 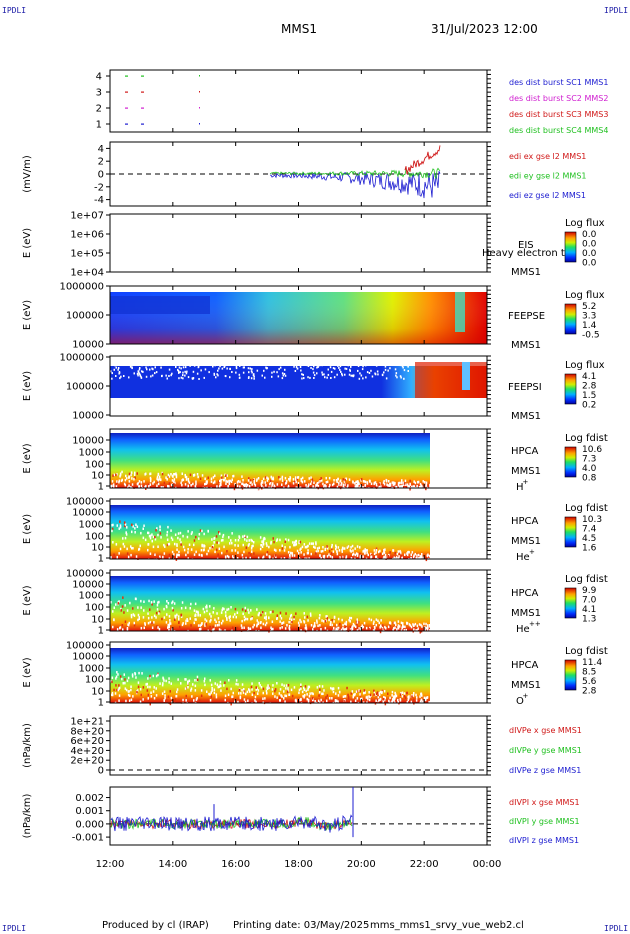 What do you see at coordinates (91, 596) in the screenshot?
I see `ytick-label-hpca_hepp: 1000` at bounding box center [91, 596].